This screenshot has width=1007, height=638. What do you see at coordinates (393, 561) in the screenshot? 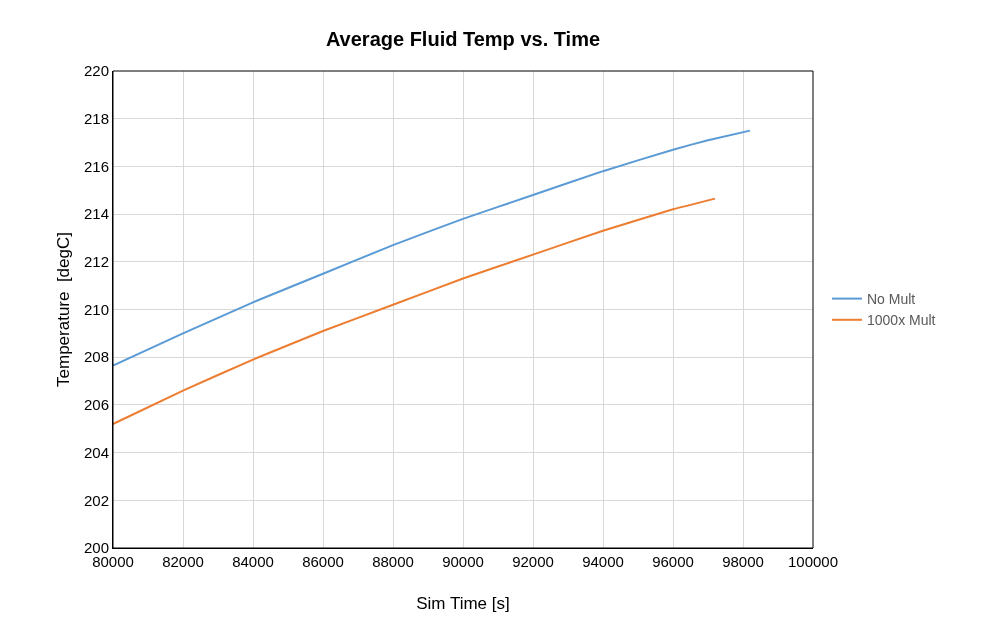
I see `x-tick-label: 88000` at bounding box center [393, 561].